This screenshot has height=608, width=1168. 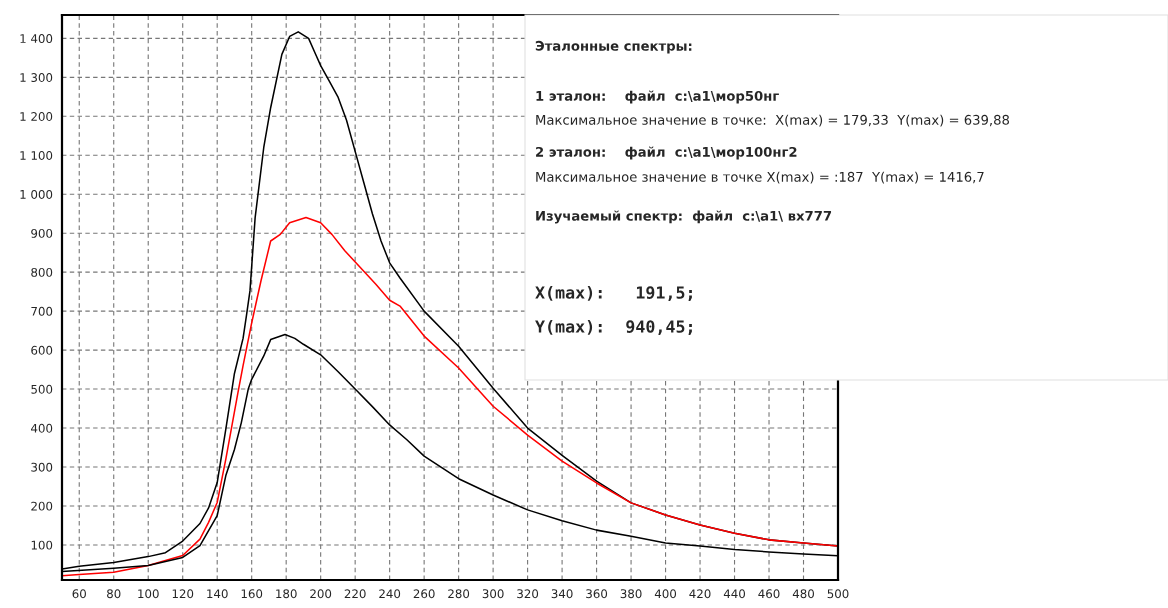 What do you see at coordinates (734, 594) in the screenshot?
I see `x-tick-label: 440` at bounding box center [734, 594].